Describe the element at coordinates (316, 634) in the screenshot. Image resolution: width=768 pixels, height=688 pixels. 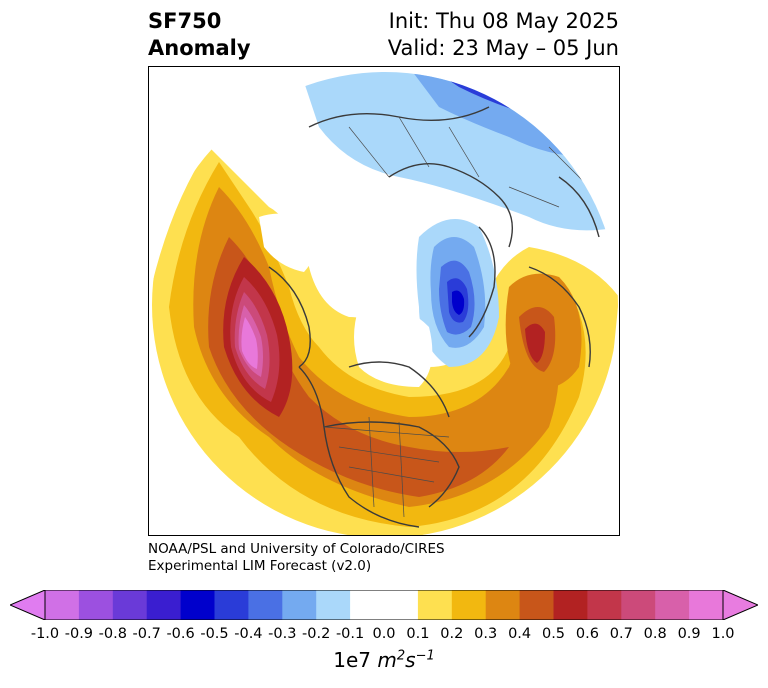
I see `colorbar-tick-label: -0.2` at that location.